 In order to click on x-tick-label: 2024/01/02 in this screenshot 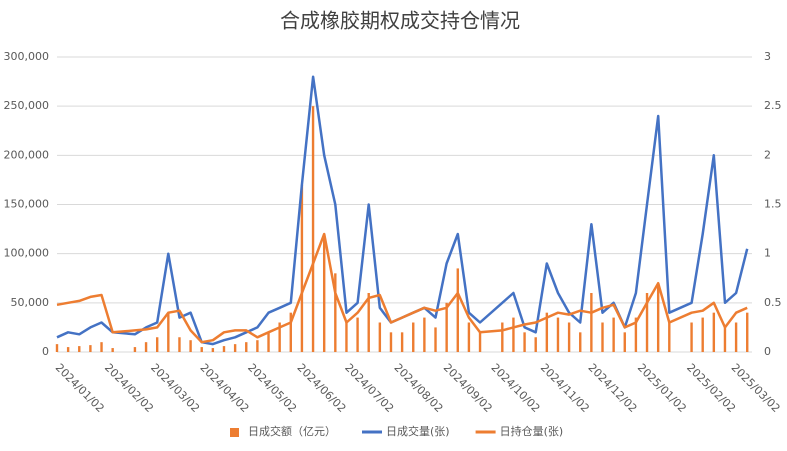, I will do `click(80, 388)`.